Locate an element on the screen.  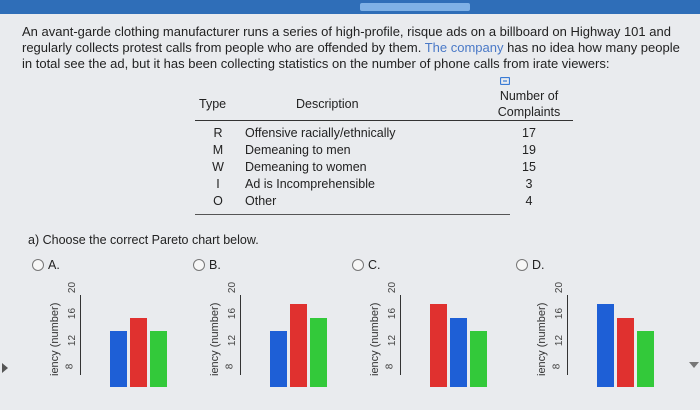
header-type: Type is located at coordinates (213, 104).